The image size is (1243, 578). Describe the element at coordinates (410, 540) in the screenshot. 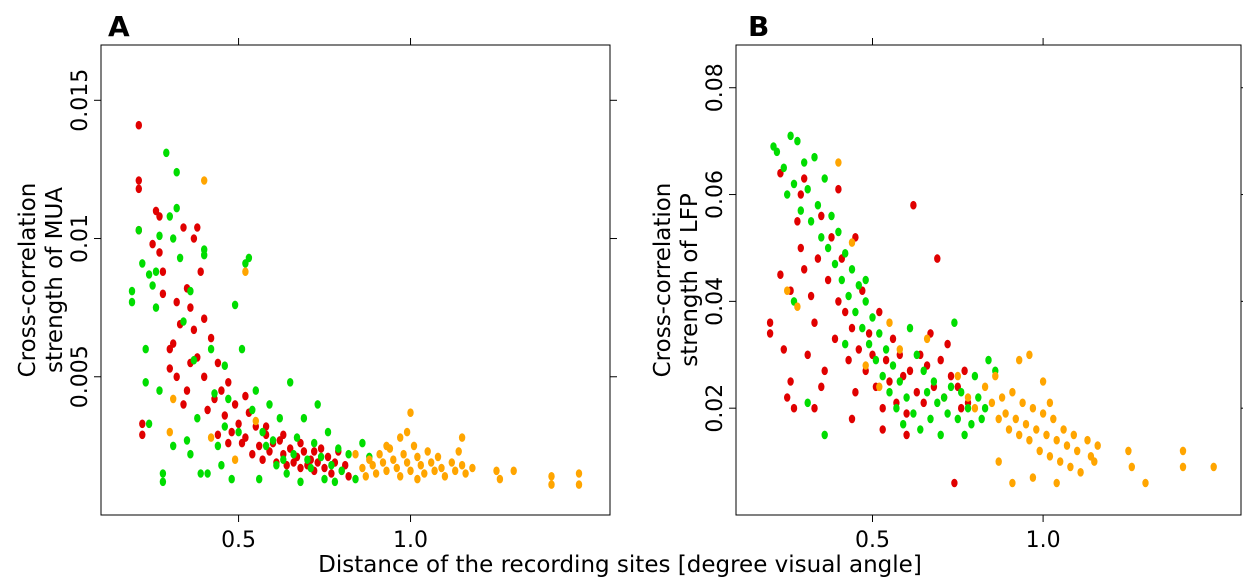

I see `panel-a-x-tick-label: 1.0` at that location.